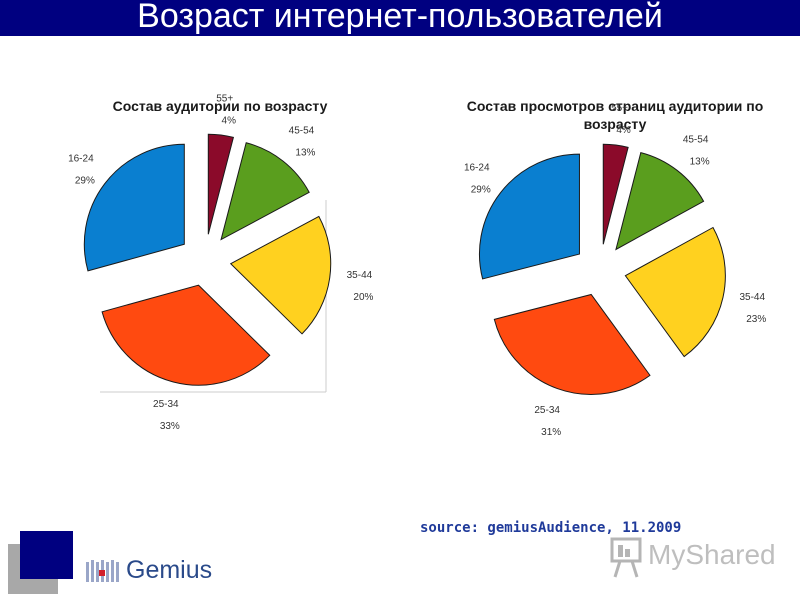  What do you see at coordinates (623, 130) in the screenshot?
I see `pie2-value-55plus: 4%` at bounding box center [623, 130].